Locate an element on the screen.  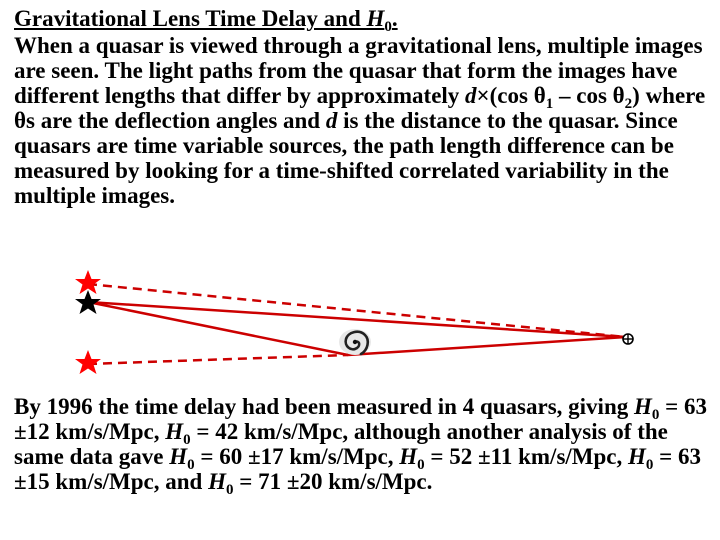
results-text: = 63 ±15 km/s/Mpc, and is located at coordinates (357, 469).